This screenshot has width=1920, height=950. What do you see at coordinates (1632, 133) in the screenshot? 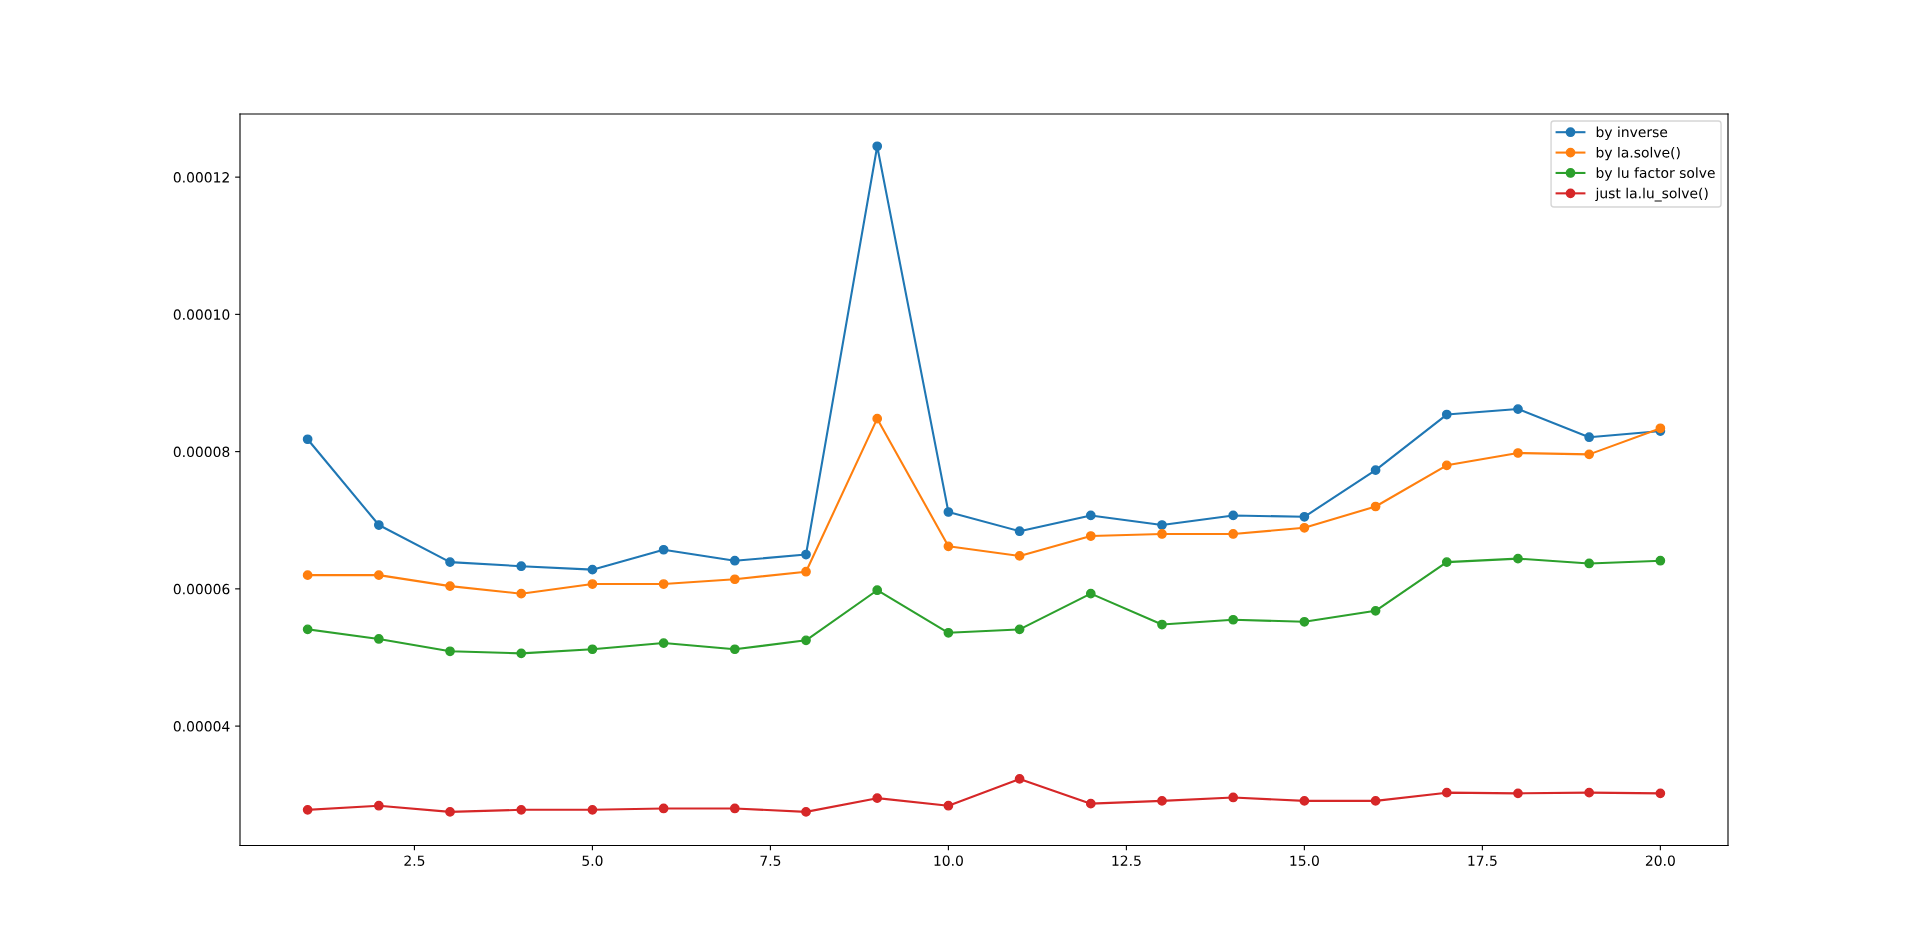
I see `legend-label: by inverse` at bounding box center [1632, 133].